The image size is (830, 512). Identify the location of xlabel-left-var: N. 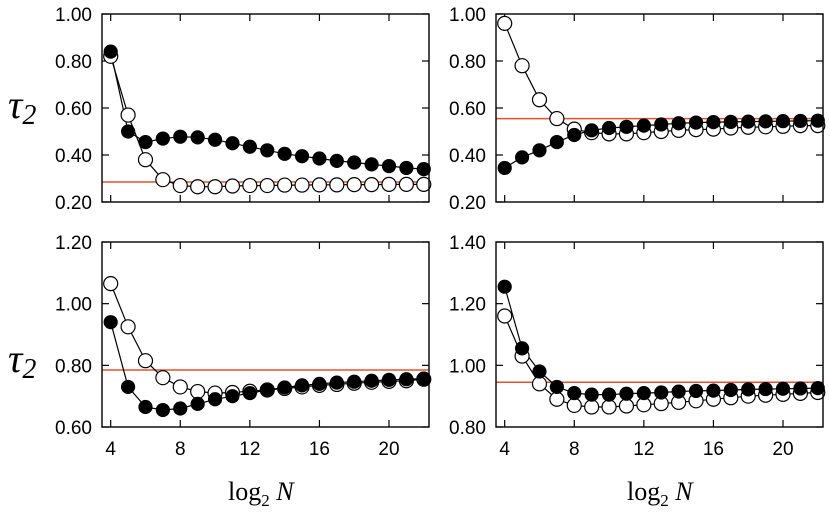
(283, 491).